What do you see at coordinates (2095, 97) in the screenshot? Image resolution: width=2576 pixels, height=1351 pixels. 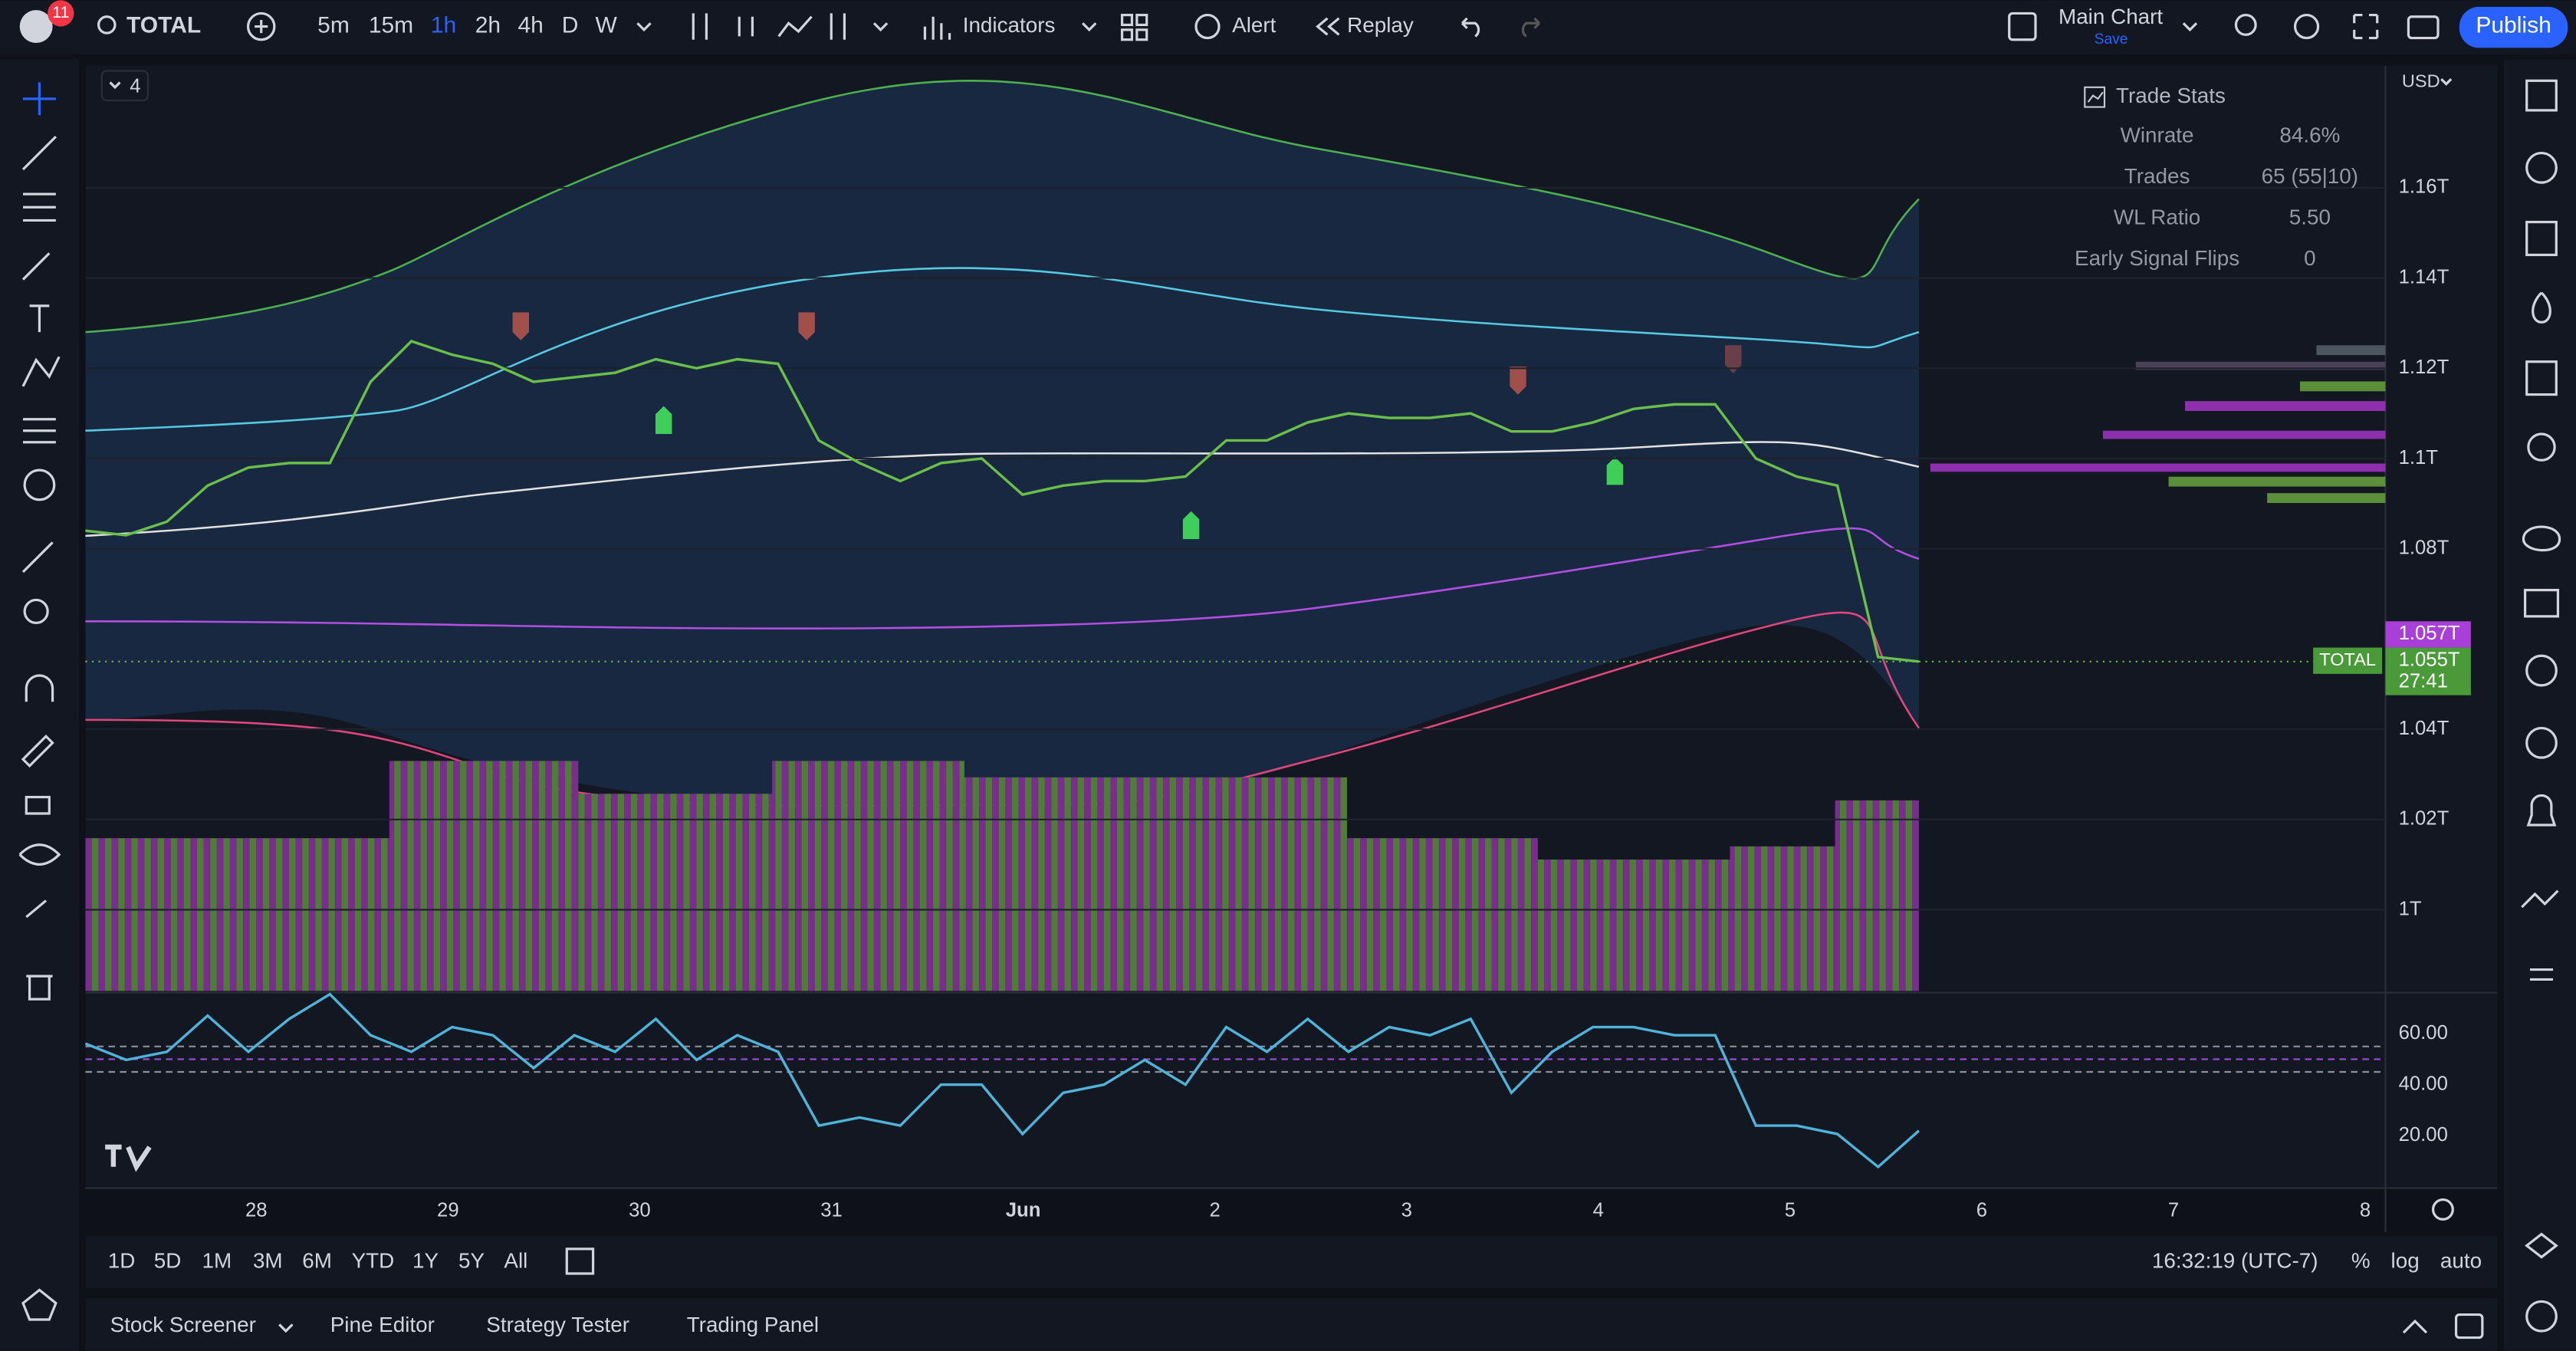 I see `stats-icon` at bounding box center [2095, 97].